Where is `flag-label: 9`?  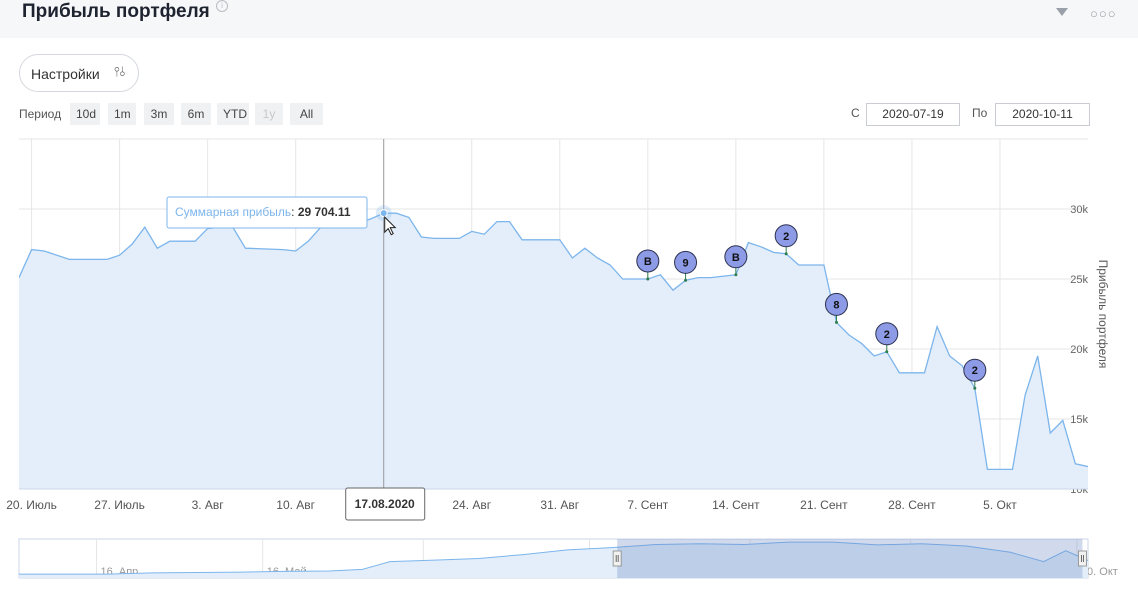 flag-label: 9 is located at coordinates (685, 263).